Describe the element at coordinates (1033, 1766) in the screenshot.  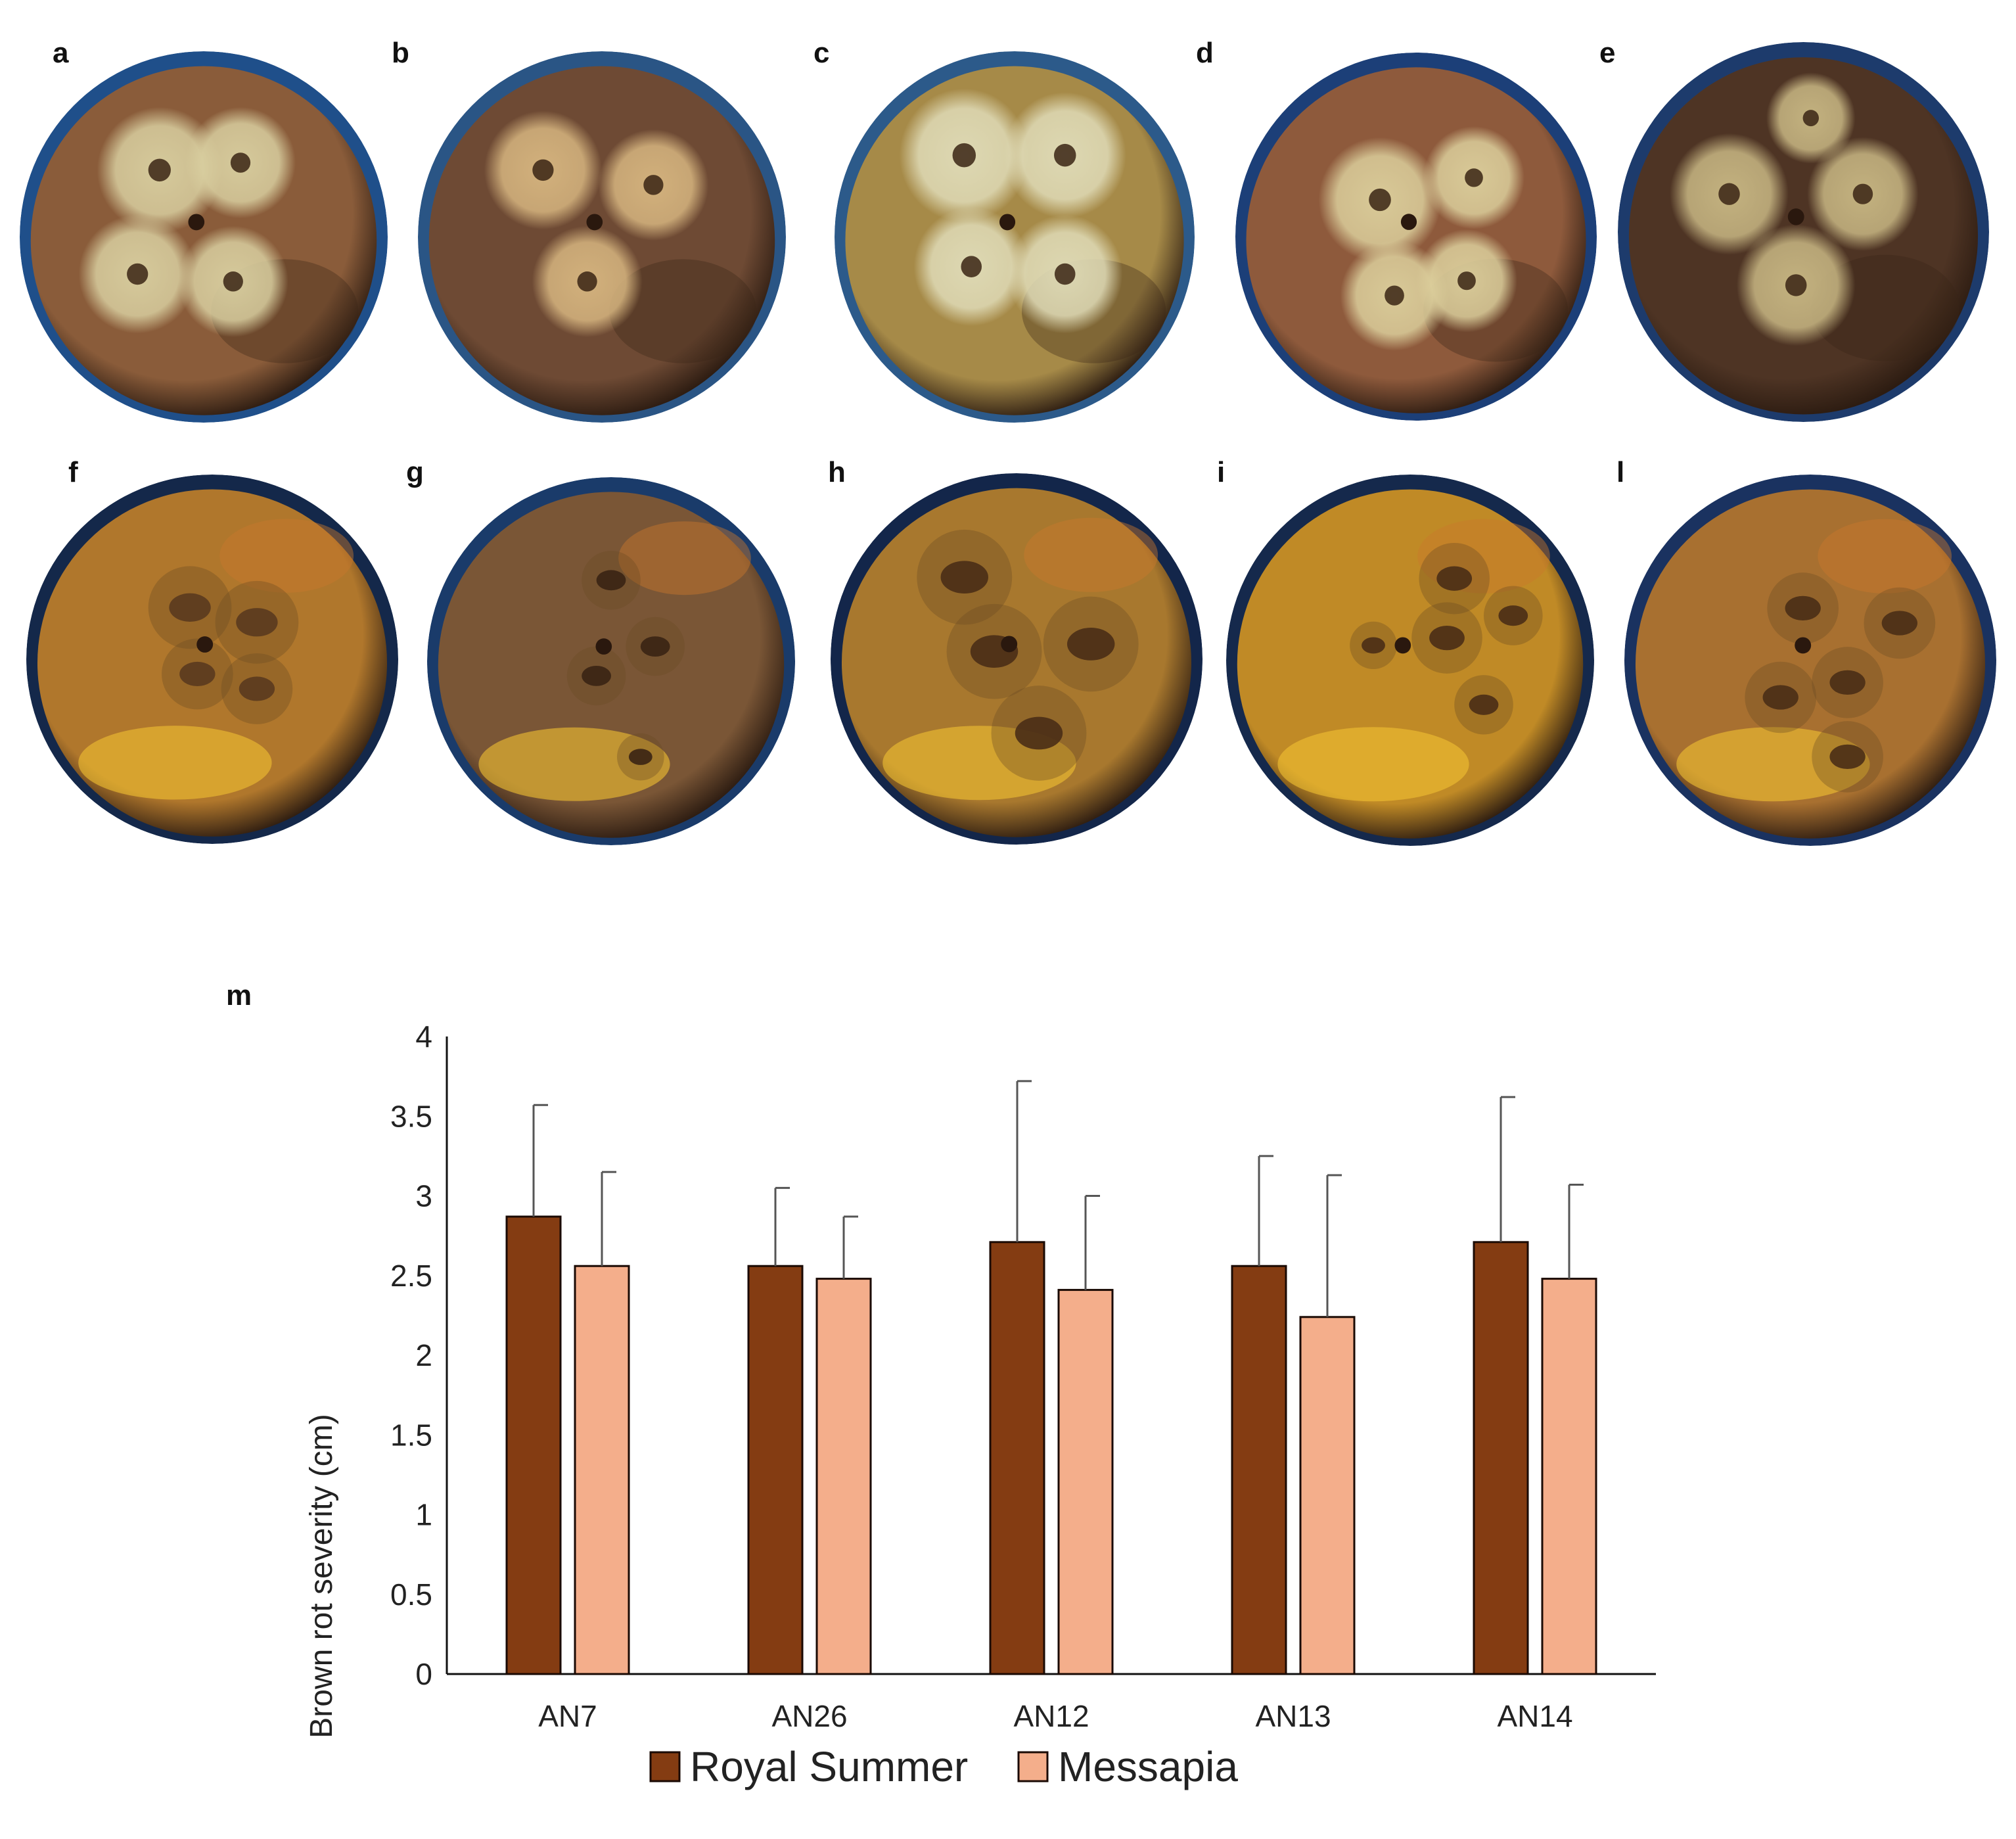
I see `legend-swatch-messapia` at that location.